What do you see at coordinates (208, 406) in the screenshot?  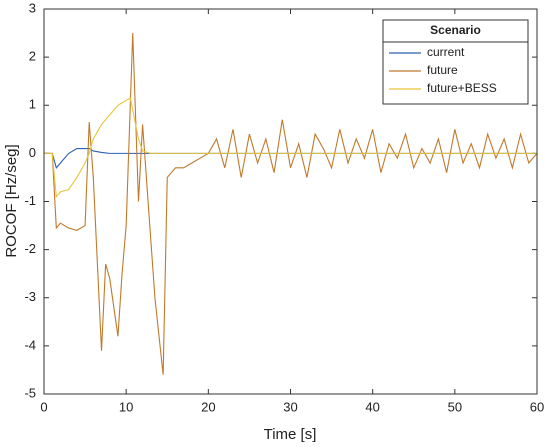 I see `x-tick-label: 20` at bounding box center [208, 406].